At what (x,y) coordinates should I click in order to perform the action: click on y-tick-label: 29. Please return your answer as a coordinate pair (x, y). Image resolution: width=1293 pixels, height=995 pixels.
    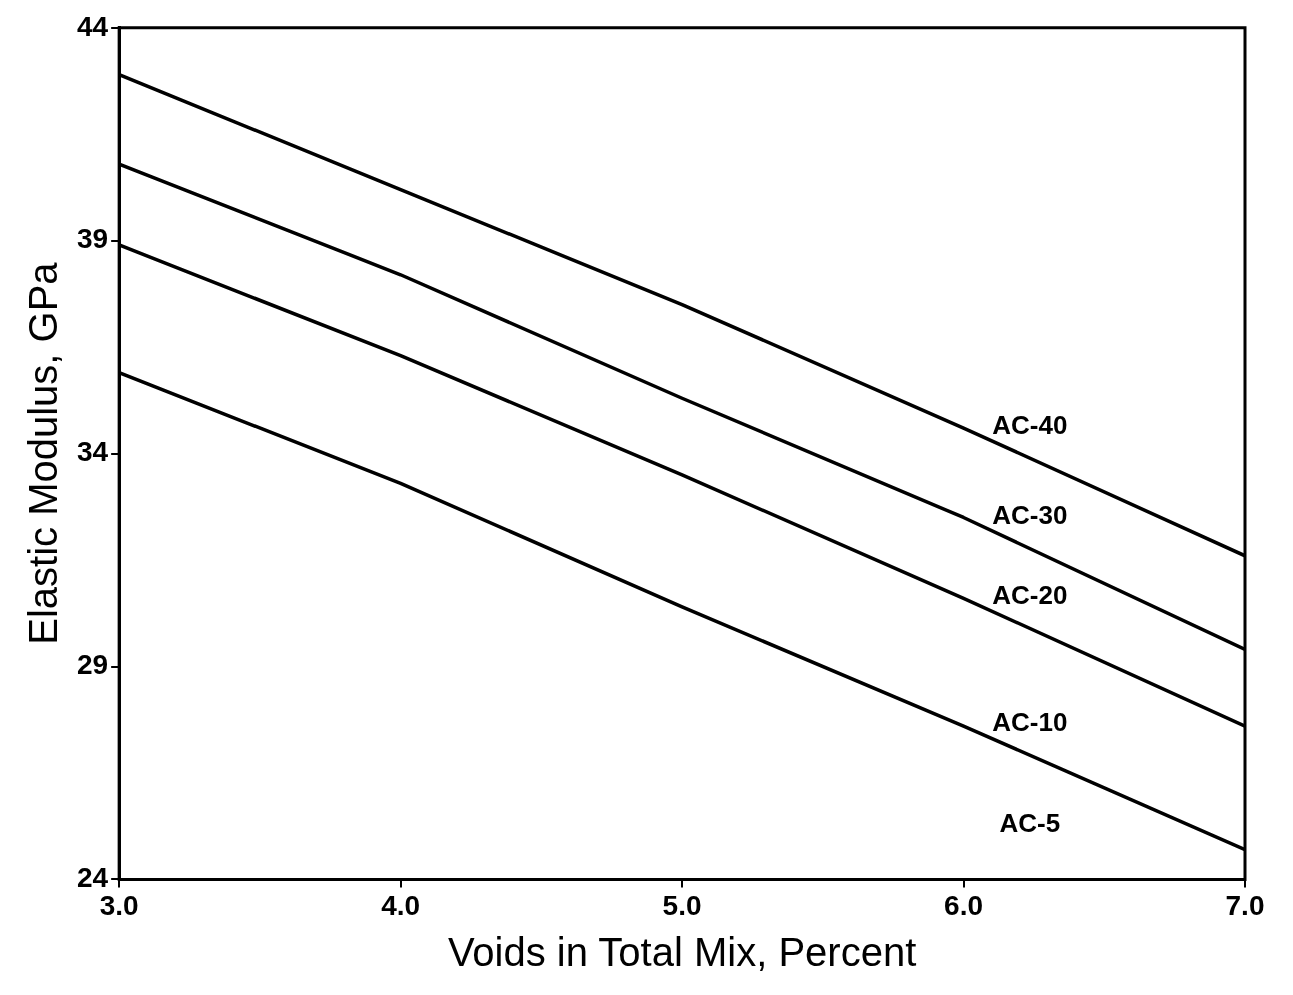
    Looking at the image, I should click on (92, 665).